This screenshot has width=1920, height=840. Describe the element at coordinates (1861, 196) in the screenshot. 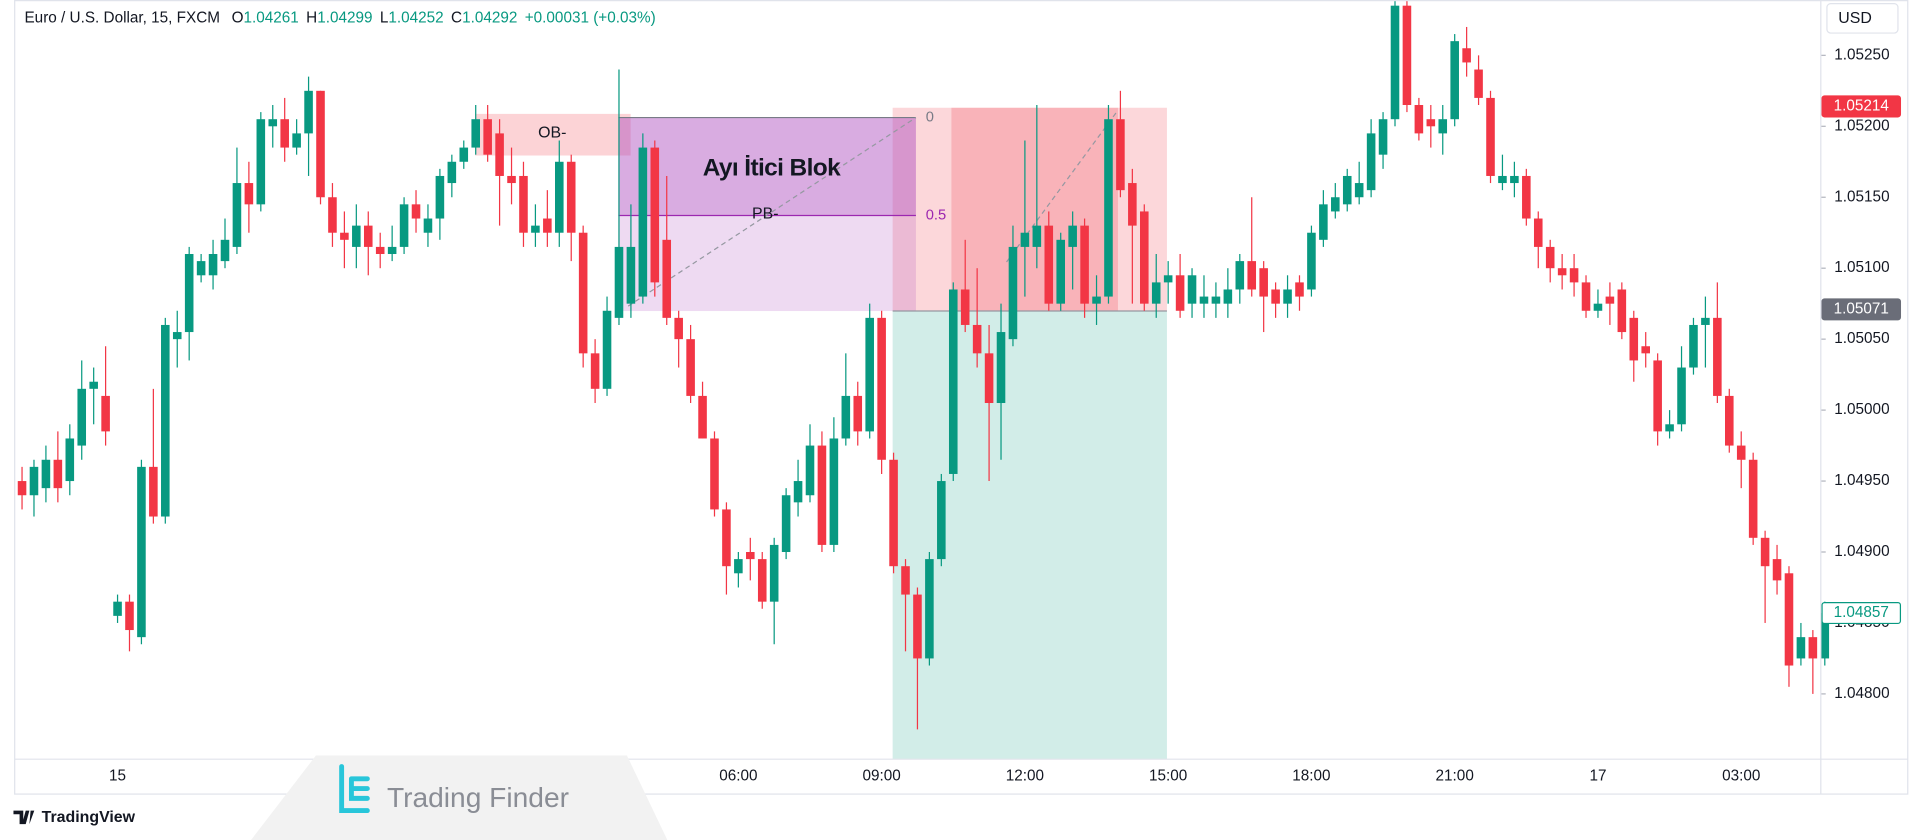

I see `y-tick-label: 1.05150` at that location.